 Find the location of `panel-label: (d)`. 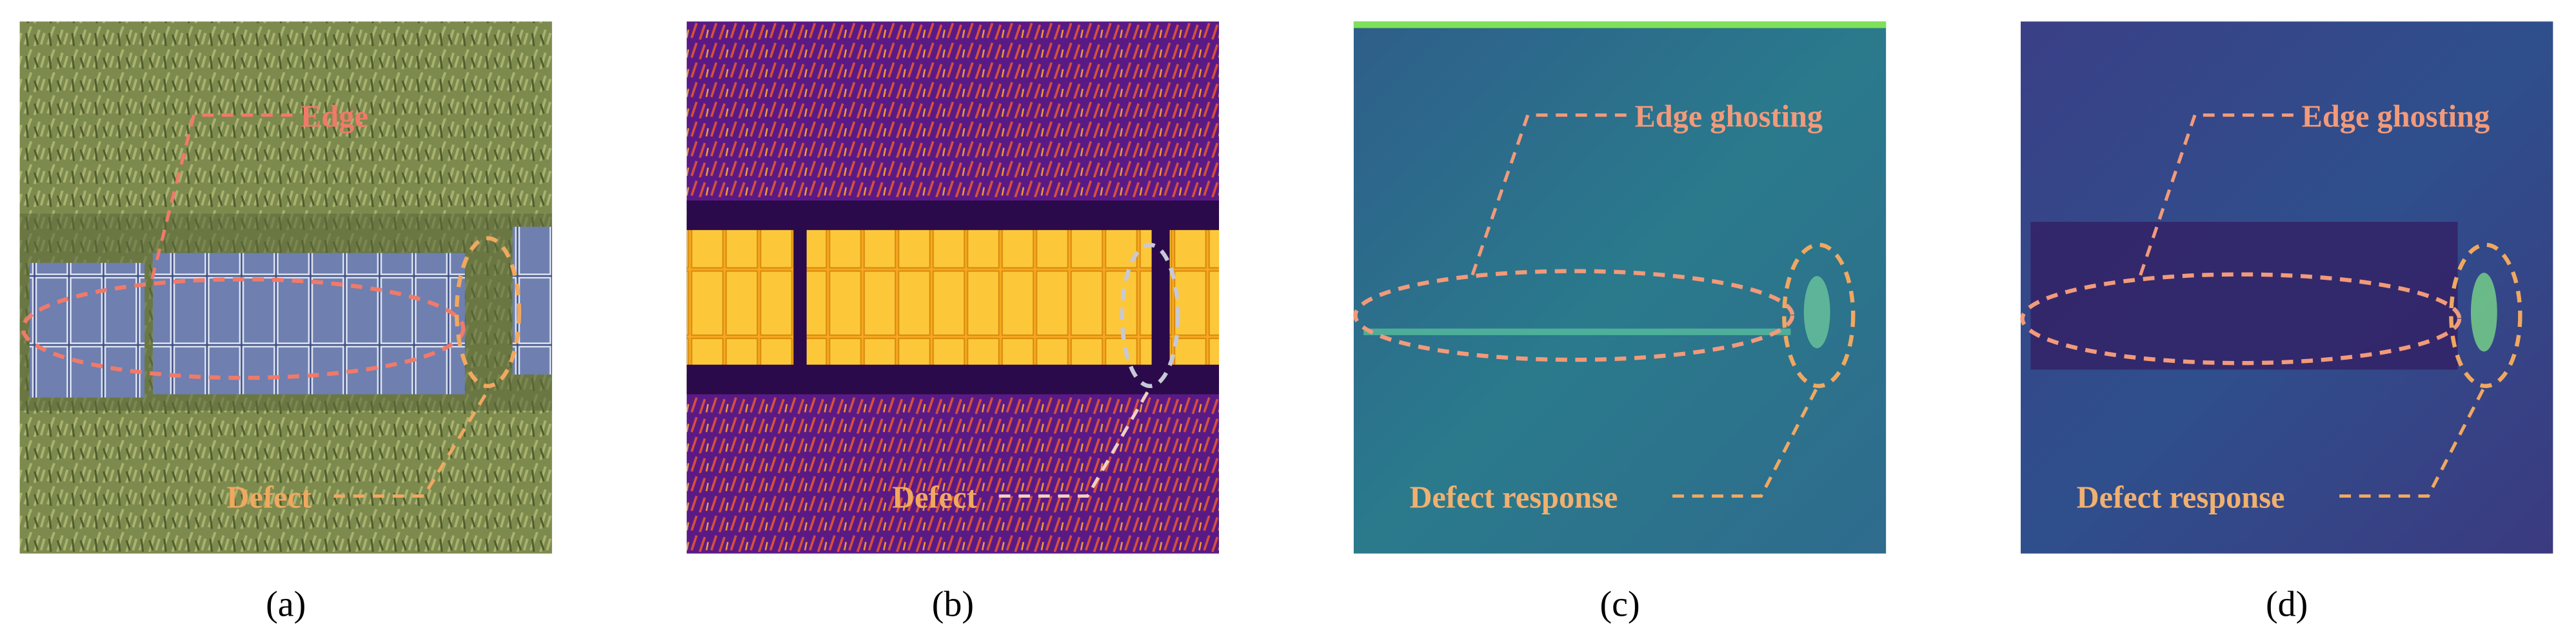

panel-label: (d) is located at coordinates (2287, 604).